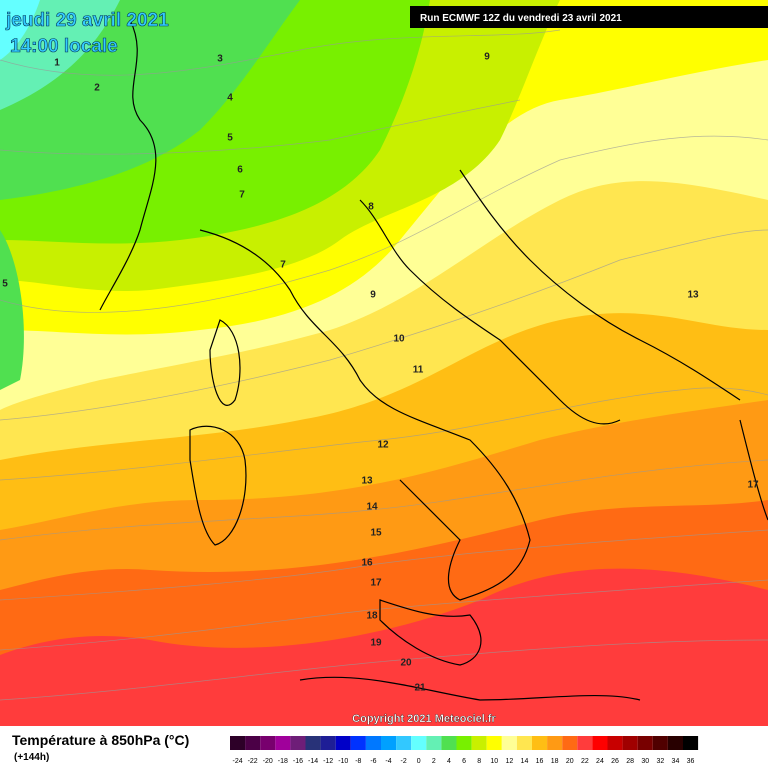 The width and height of the screenshot is (768, 768). What do you see at coordinates (464, 761) in the screenshot?
I see `scale-tick-label: 6` at bounding box center [464, 761].